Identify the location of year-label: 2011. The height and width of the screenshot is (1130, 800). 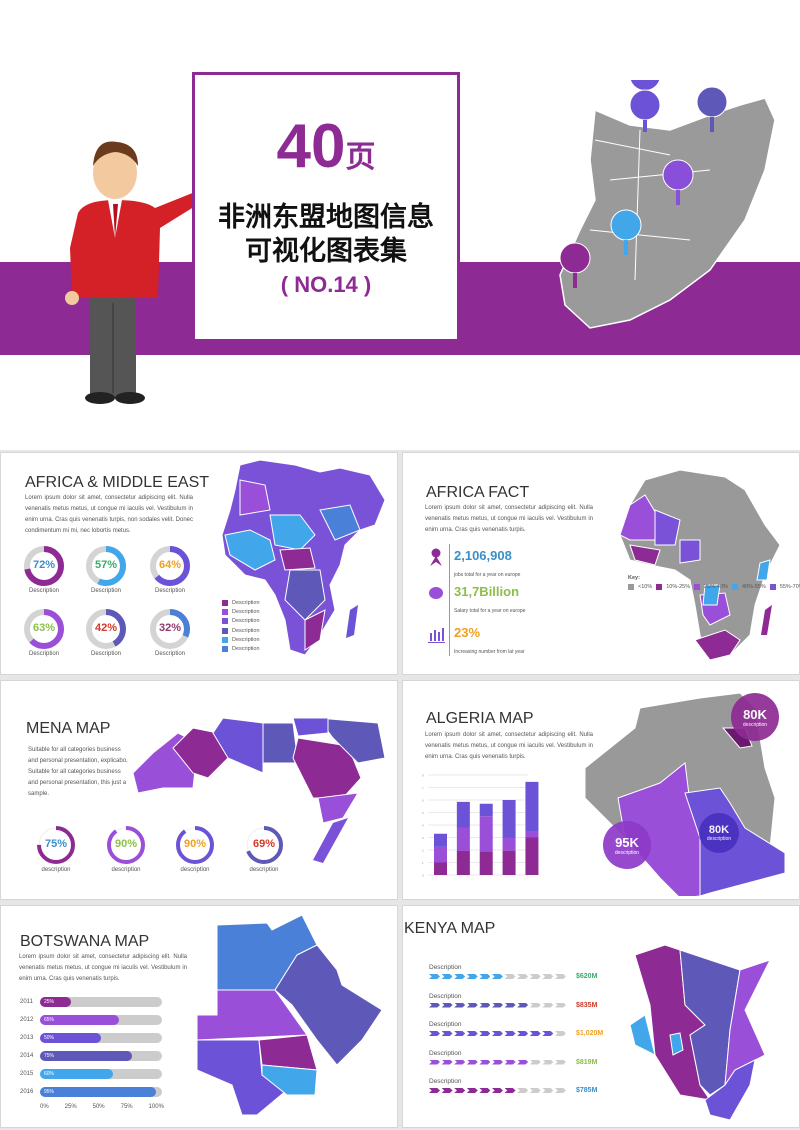
(26, 1001).